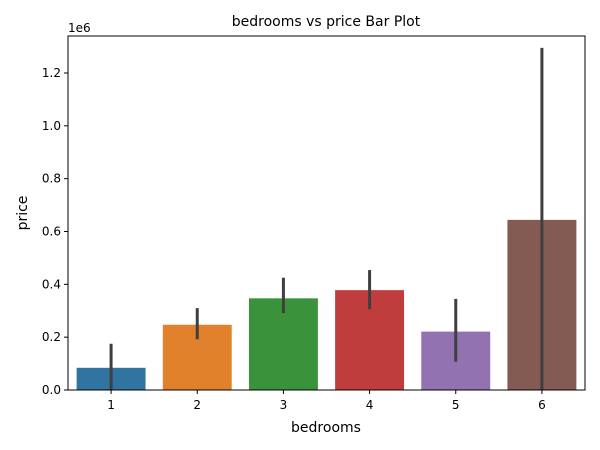  I want to click on x-tick-label: 6, so click(542, 405).